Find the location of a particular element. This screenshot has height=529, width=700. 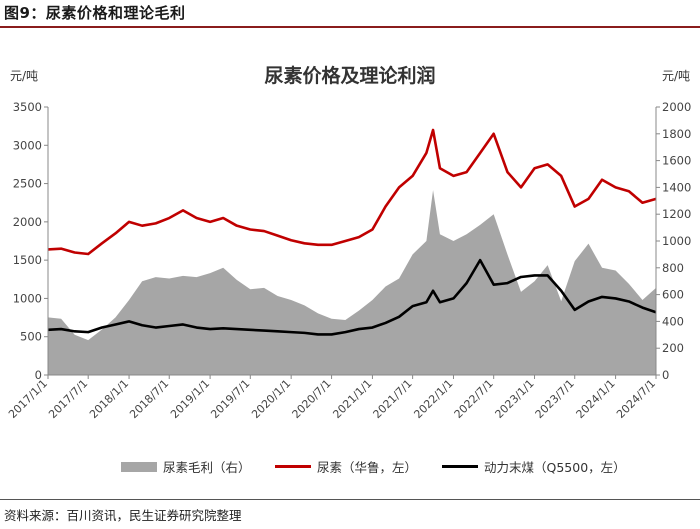

legend: 尿素毛利（右） 尿素（华鲁，左） 动力末煤（Q5500，左） is located at coordinates (350, 467).